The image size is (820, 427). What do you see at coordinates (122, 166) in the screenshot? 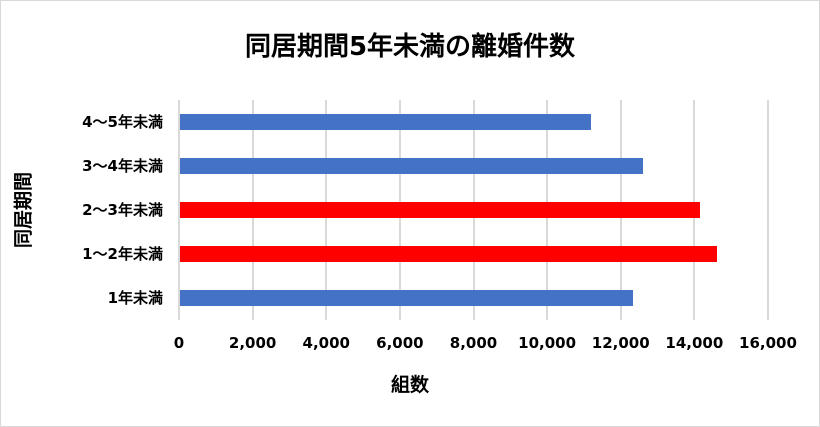
I see `category-label: 3～4年未満` at bounding box center [122, 166].